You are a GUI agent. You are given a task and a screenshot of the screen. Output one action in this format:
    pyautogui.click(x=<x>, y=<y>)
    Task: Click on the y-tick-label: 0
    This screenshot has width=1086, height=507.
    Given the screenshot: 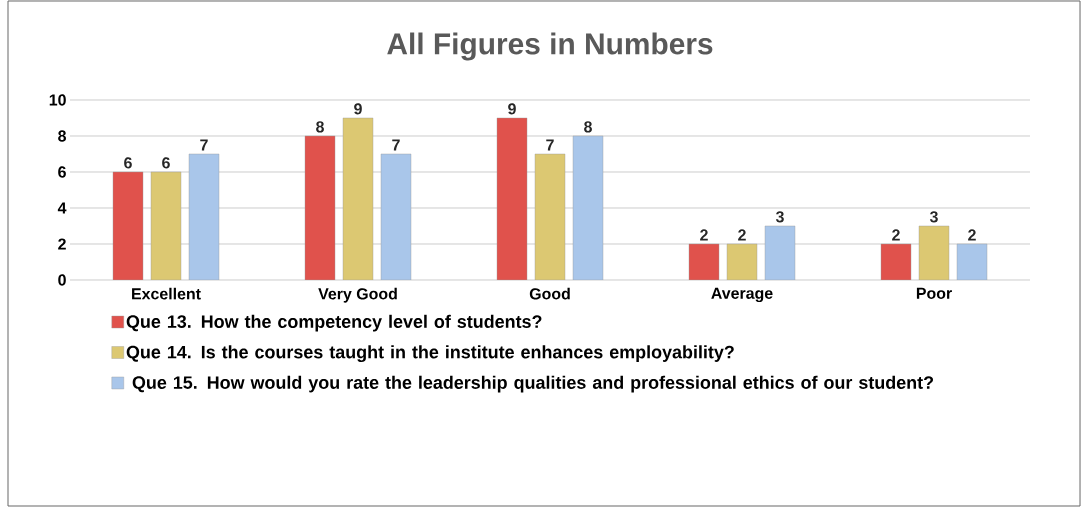 What is the action you would take?
    pyautogui.click(x=62, y=280)
    